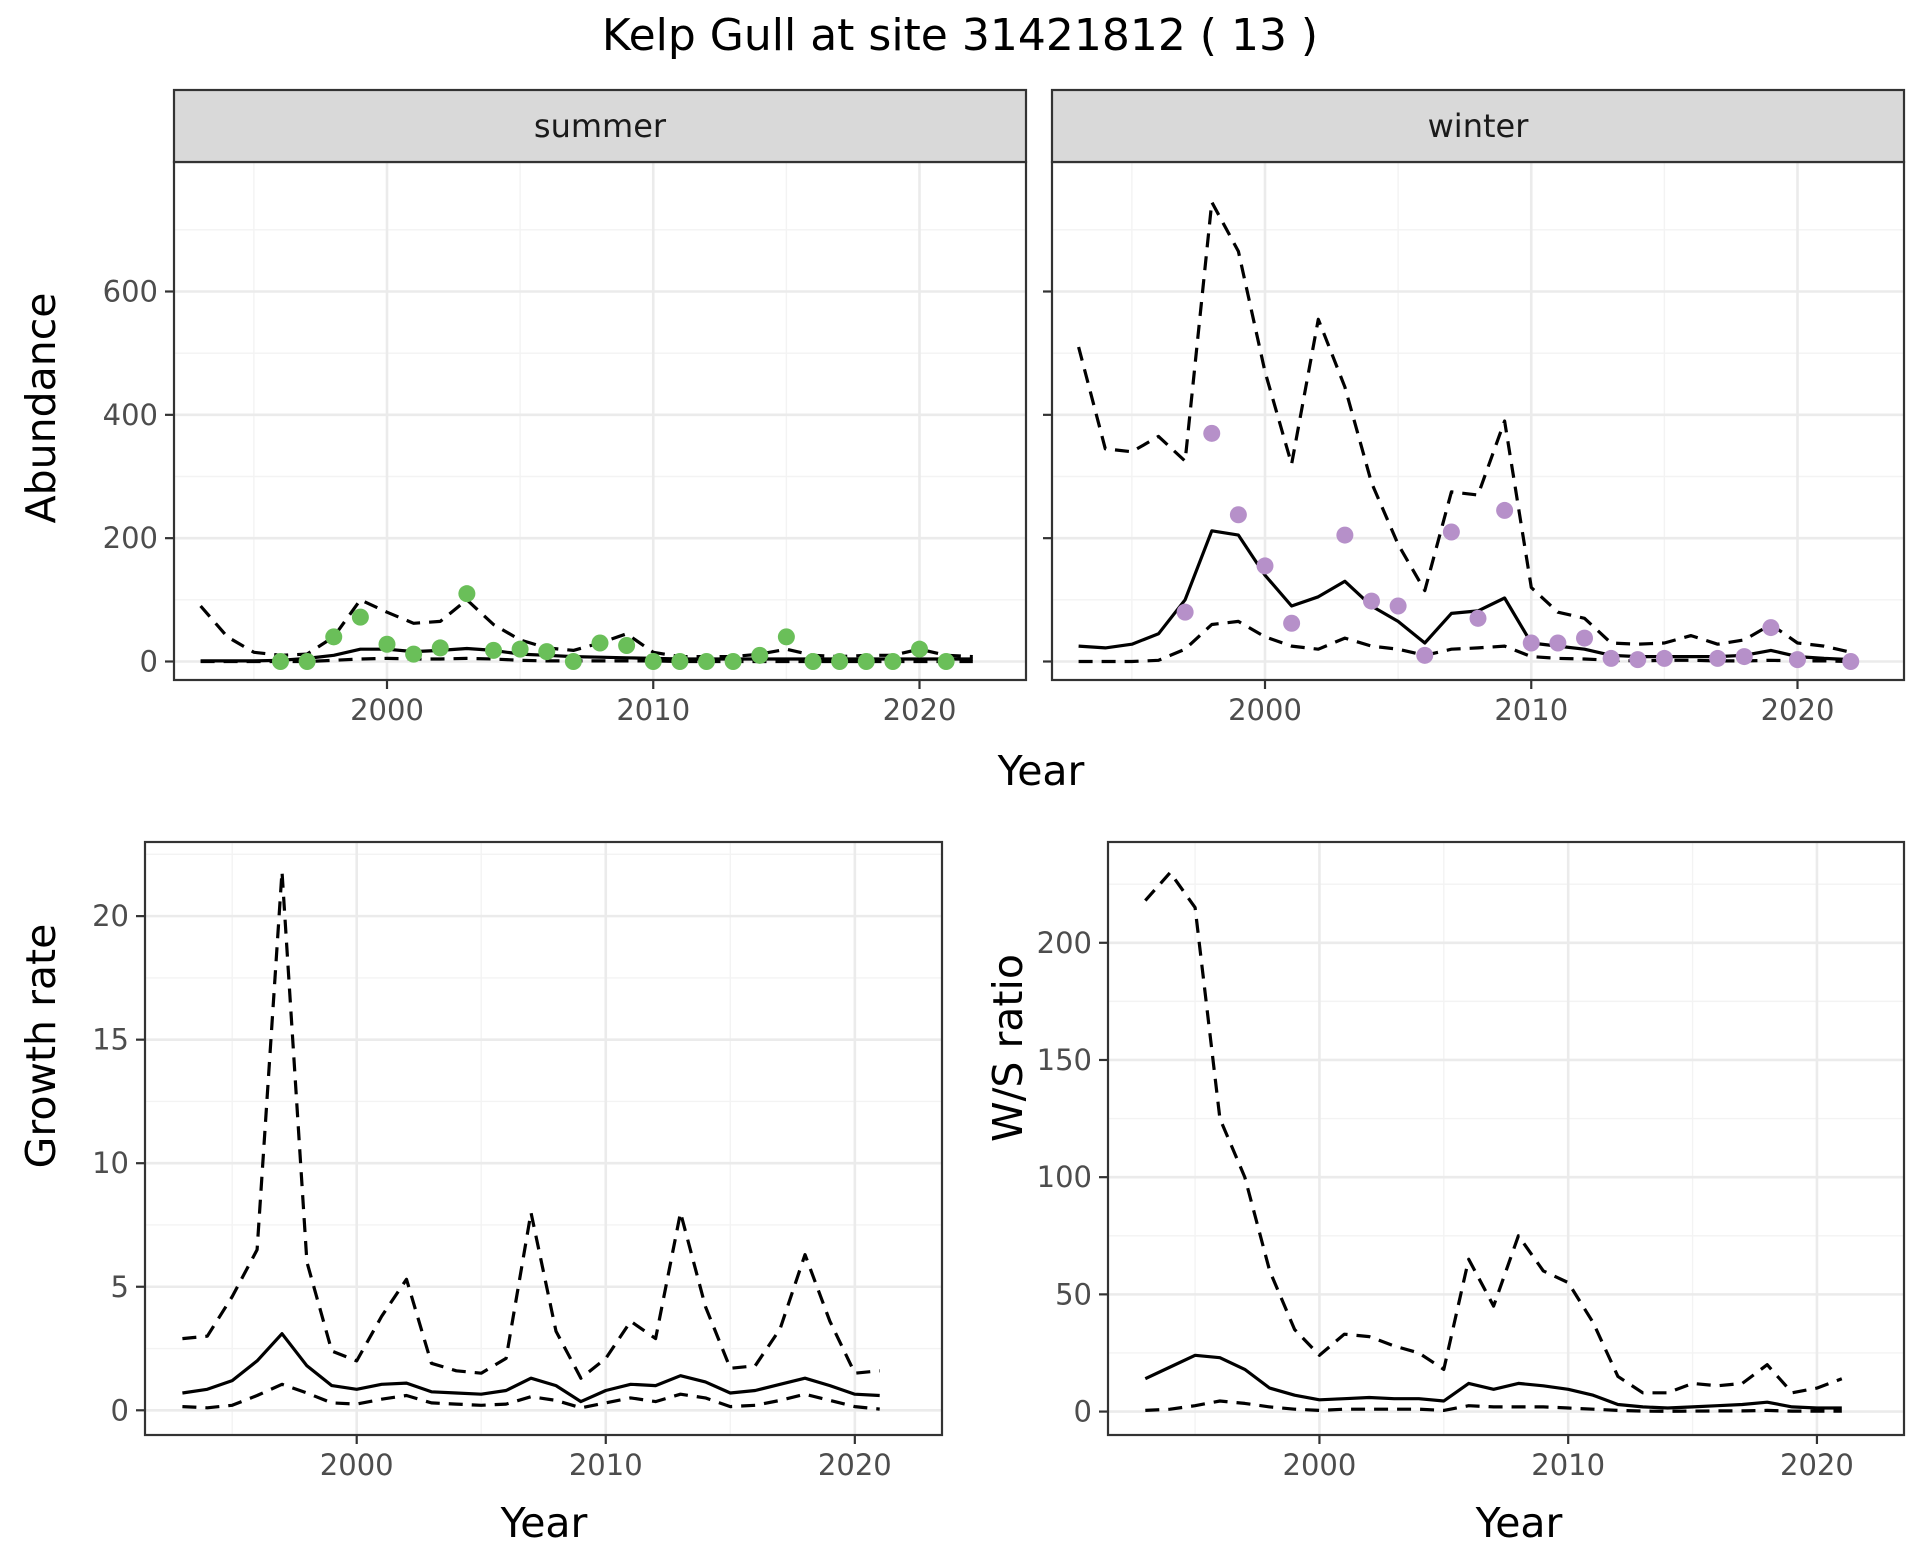 The height and width of the screenshot is (1560, 1920). What do you see at coordinates (1008, 1048) in the screenshot?
I see `ratio-y-axis-title: W/S ratio` at bounding box center [1008, 1048].